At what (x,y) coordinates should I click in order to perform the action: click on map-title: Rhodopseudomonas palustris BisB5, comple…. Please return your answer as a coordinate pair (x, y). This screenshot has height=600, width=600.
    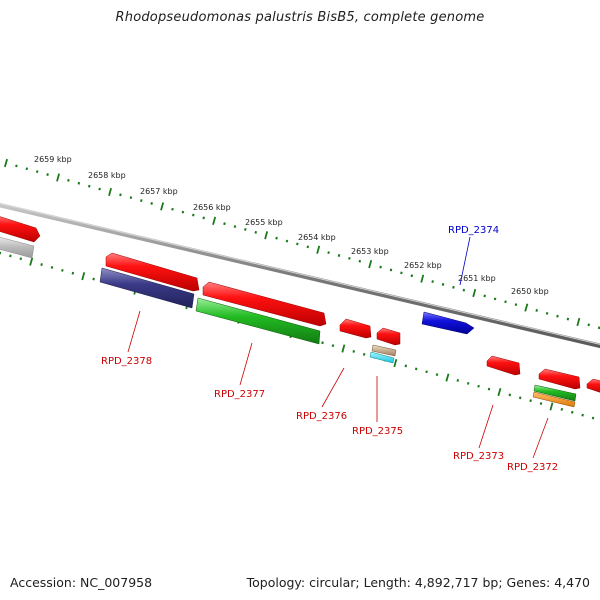
    Looking at the image, I should click on (300, 17).